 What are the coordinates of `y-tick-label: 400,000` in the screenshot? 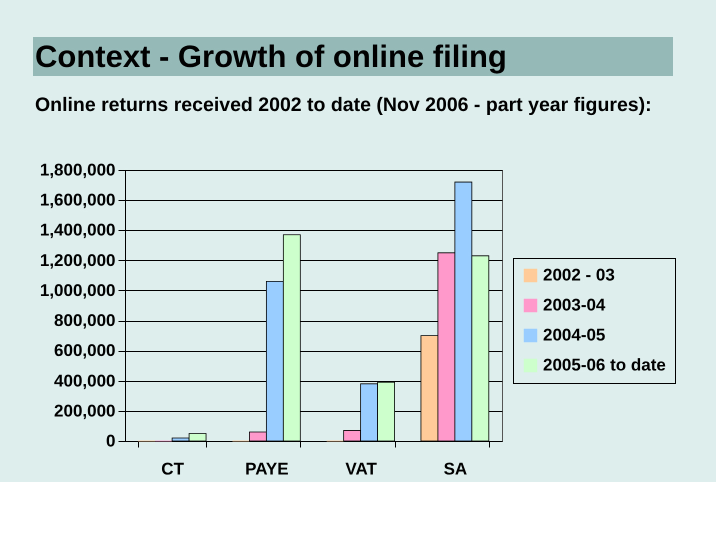 It's located at (85, 380).